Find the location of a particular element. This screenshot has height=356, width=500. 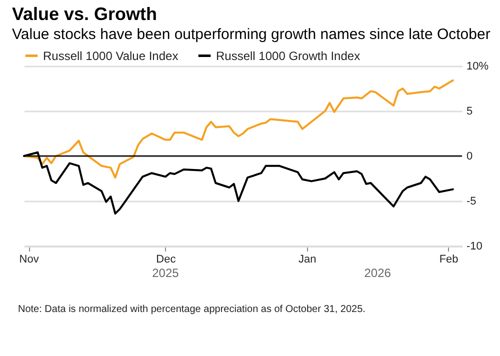

text: 2026 is located at coordinates (378, 273).